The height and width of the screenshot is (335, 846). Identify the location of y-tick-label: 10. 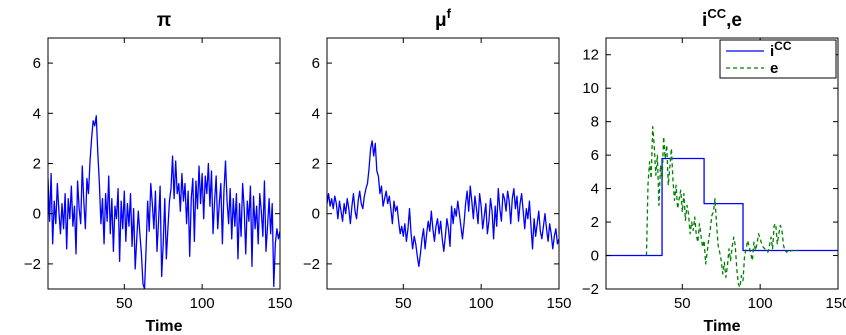
(590, 88).